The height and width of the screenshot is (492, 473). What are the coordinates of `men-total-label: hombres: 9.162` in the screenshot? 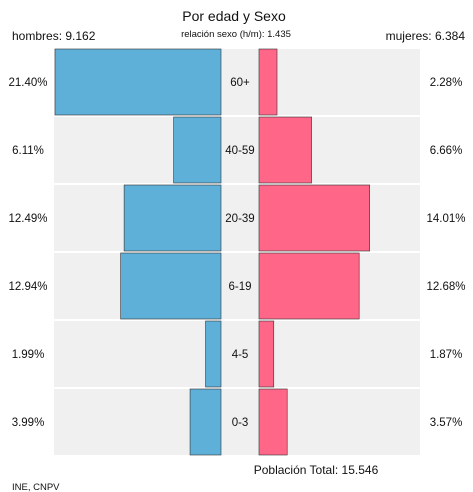 It's located at (54, 36).